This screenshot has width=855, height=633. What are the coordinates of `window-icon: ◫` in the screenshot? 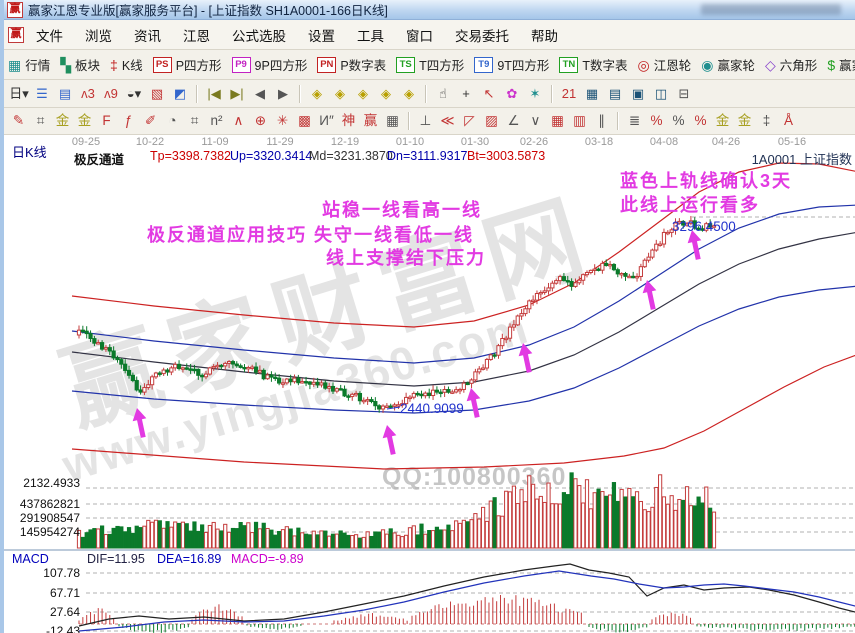 It's located at (661, 93).